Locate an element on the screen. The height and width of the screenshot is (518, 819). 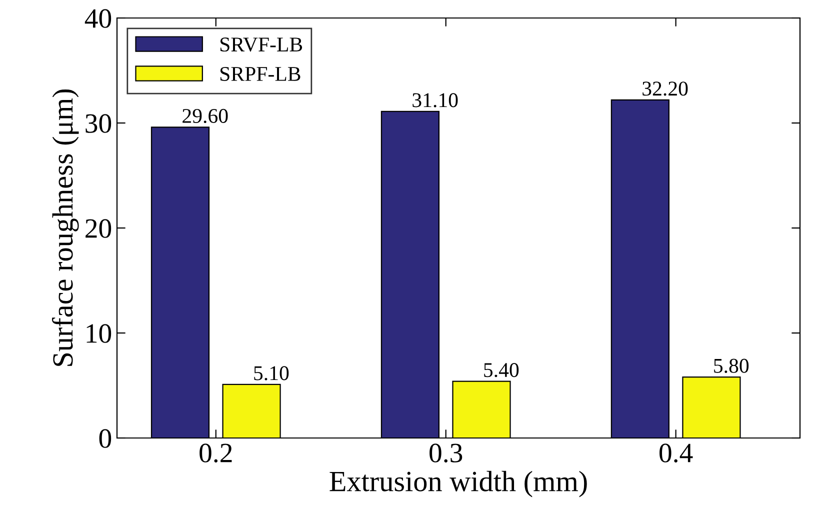
legend-label: SRPF-LB is located at coordinates (260, 73).